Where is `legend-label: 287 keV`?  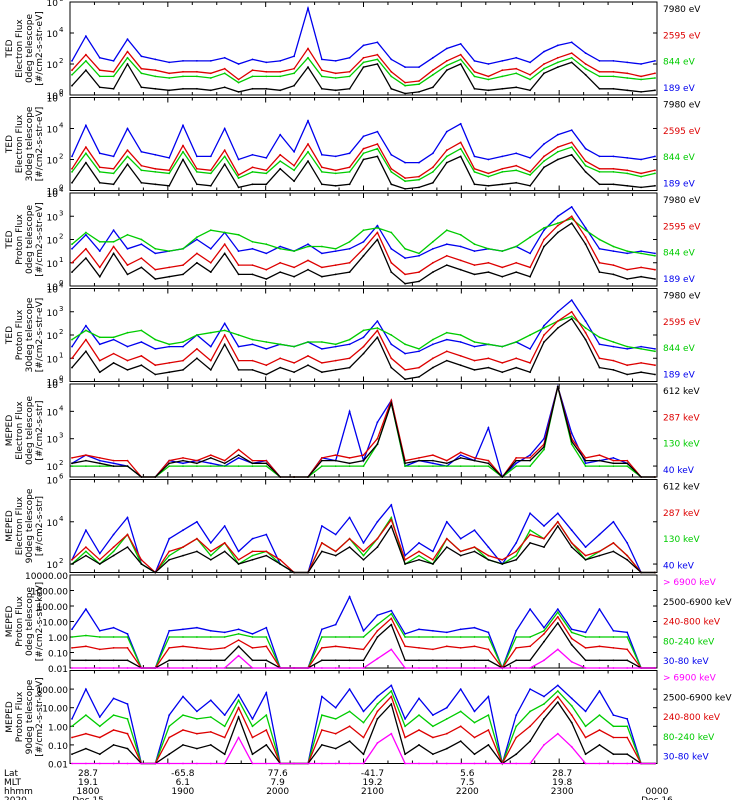
legend-label: 287 keV is located at coordinates (681, 514).